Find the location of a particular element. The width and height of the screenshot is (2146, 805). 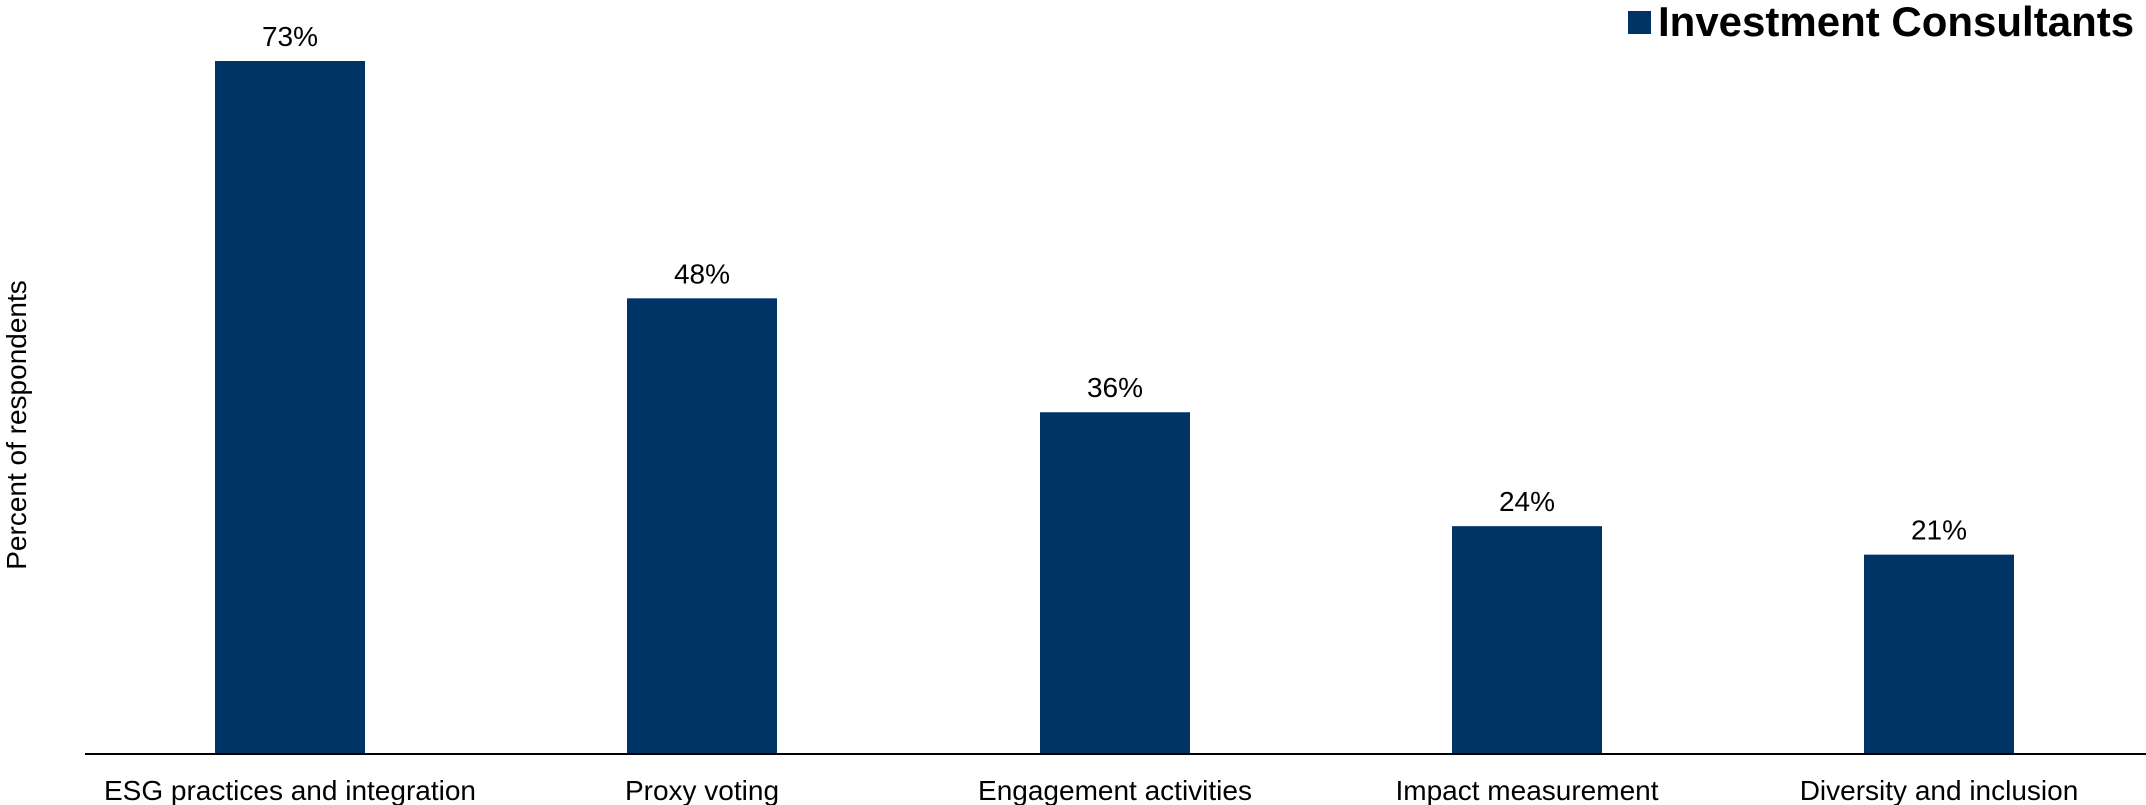

x-tick-label: Proxy voting is located at coordinates (702, 790).